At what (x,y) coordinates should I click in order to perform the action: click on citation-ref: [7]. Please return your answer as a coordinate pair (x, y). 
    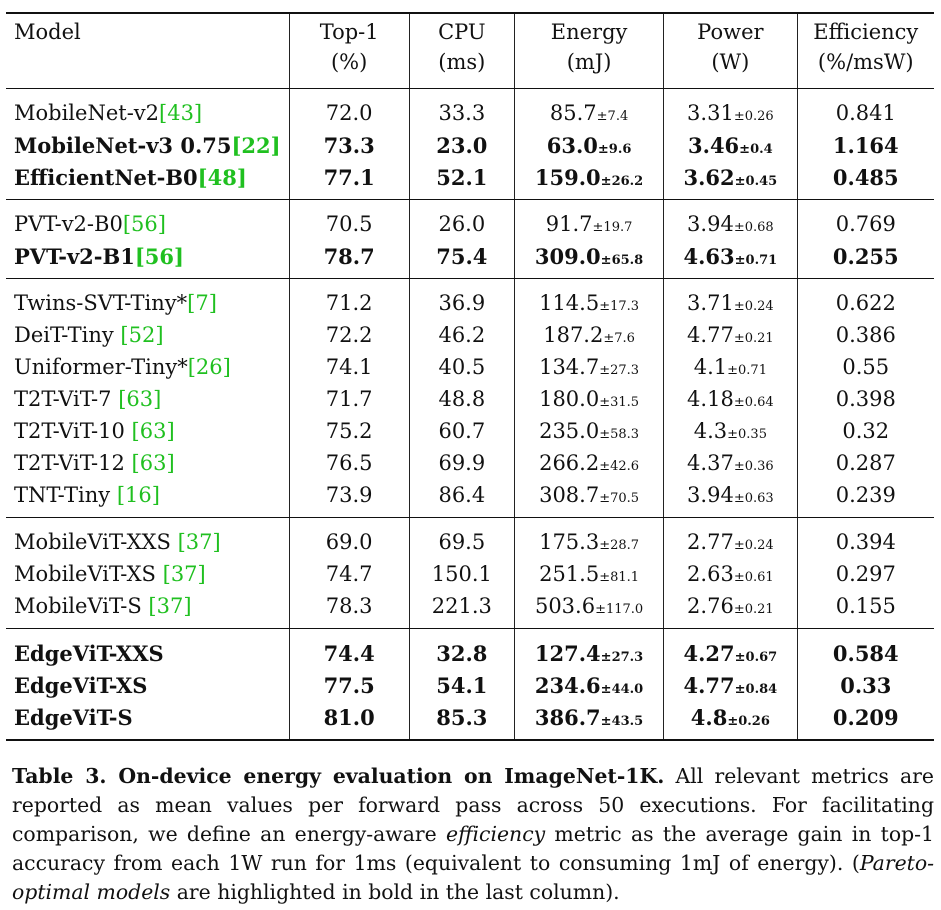
    Looking at the image, I should click on (202, 302).